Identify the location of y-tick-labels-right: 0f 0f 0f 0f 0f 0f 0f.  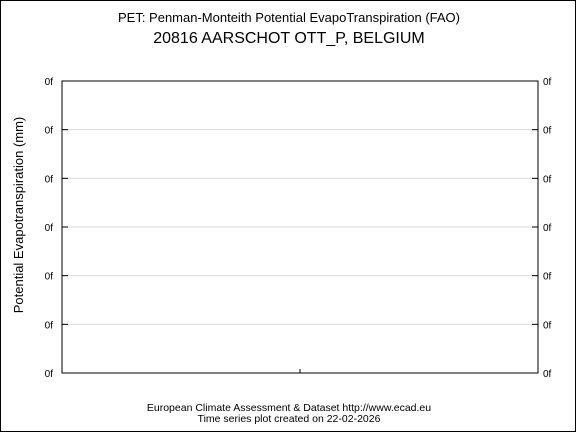
(547, 228).